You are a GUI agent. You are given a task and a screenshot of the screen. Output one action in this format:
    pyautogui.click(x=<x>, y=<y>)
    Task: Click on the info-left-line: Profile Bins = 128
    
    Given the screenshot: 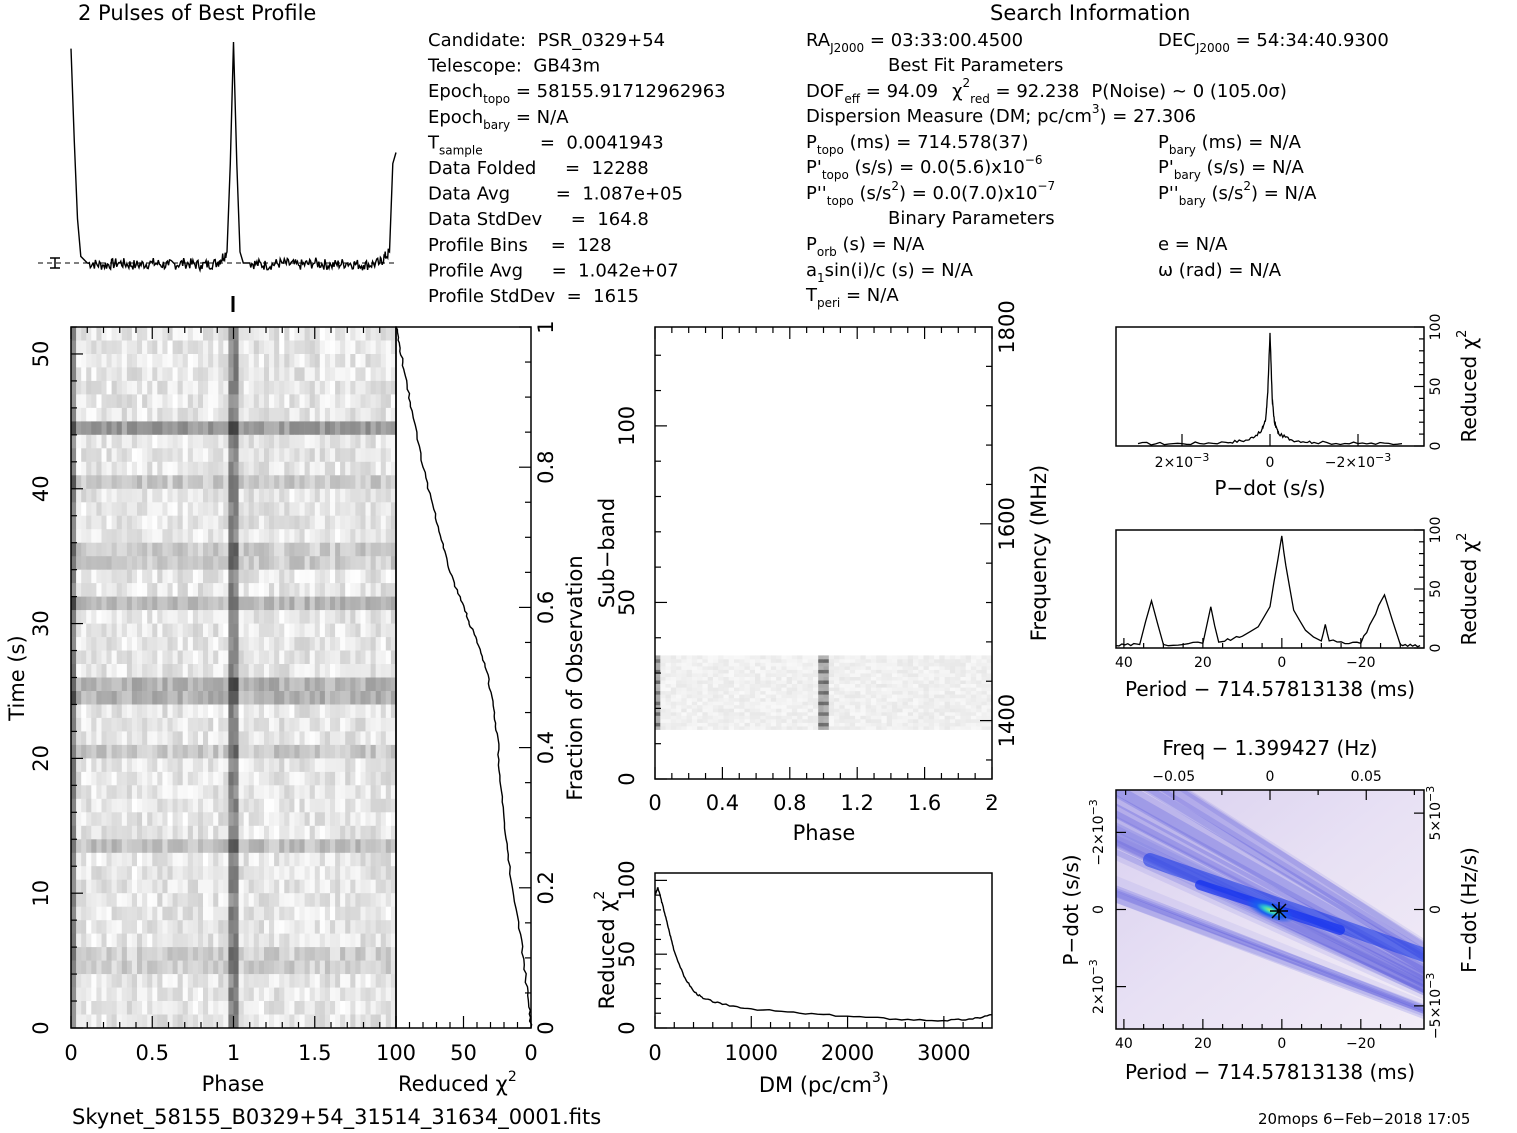 What is the action you would take?
    pyautogui.click(x=520, y=245)
    